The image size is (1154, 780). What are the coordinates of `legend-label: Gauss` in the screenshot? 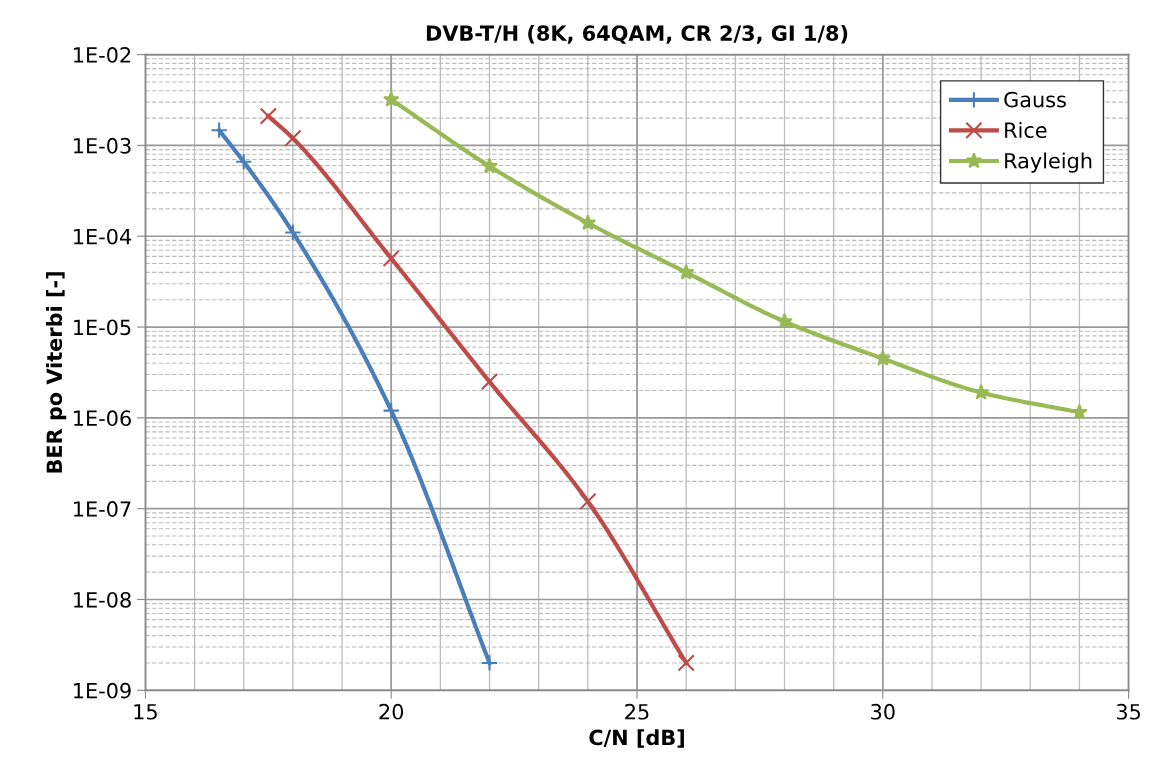 It's located at (1035, 99).